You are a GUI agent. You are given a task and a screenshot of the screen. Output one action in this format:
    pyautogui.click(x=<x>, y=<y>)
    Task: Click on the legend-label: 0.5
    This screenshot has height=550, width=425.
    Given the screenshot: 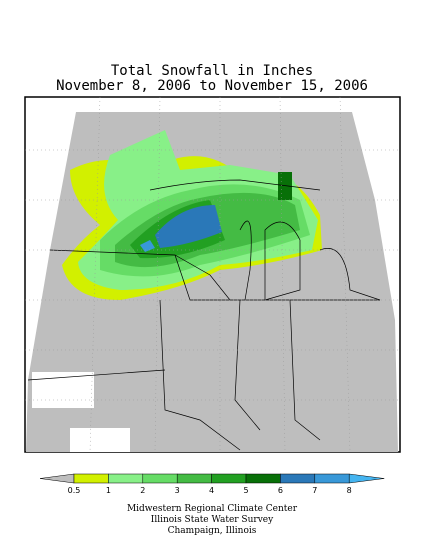 What is the action you would take?
    pyautogui.click(x=74, y=490)
    